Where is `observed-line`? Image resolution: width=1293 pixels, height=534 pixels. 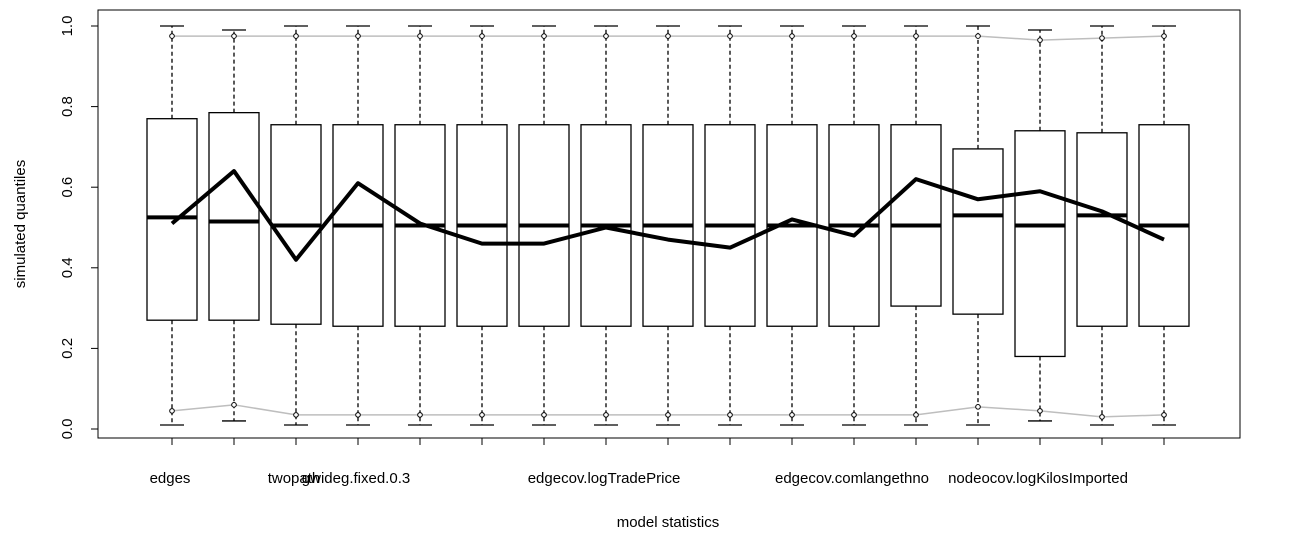 observed-line is located at coordinates (667, 215).